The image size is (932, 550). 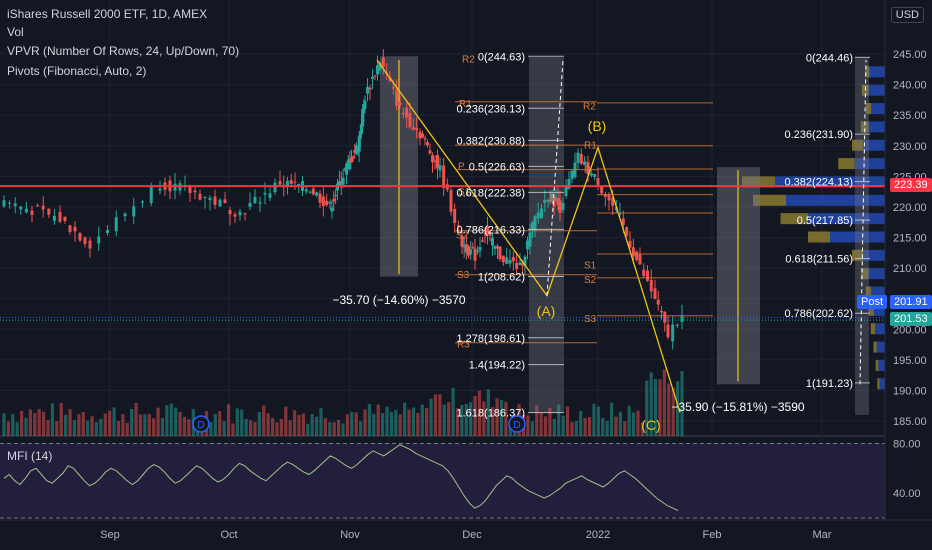 I want to click on fib-level-label: 1.278(198.61), so click(x=491, y=339).